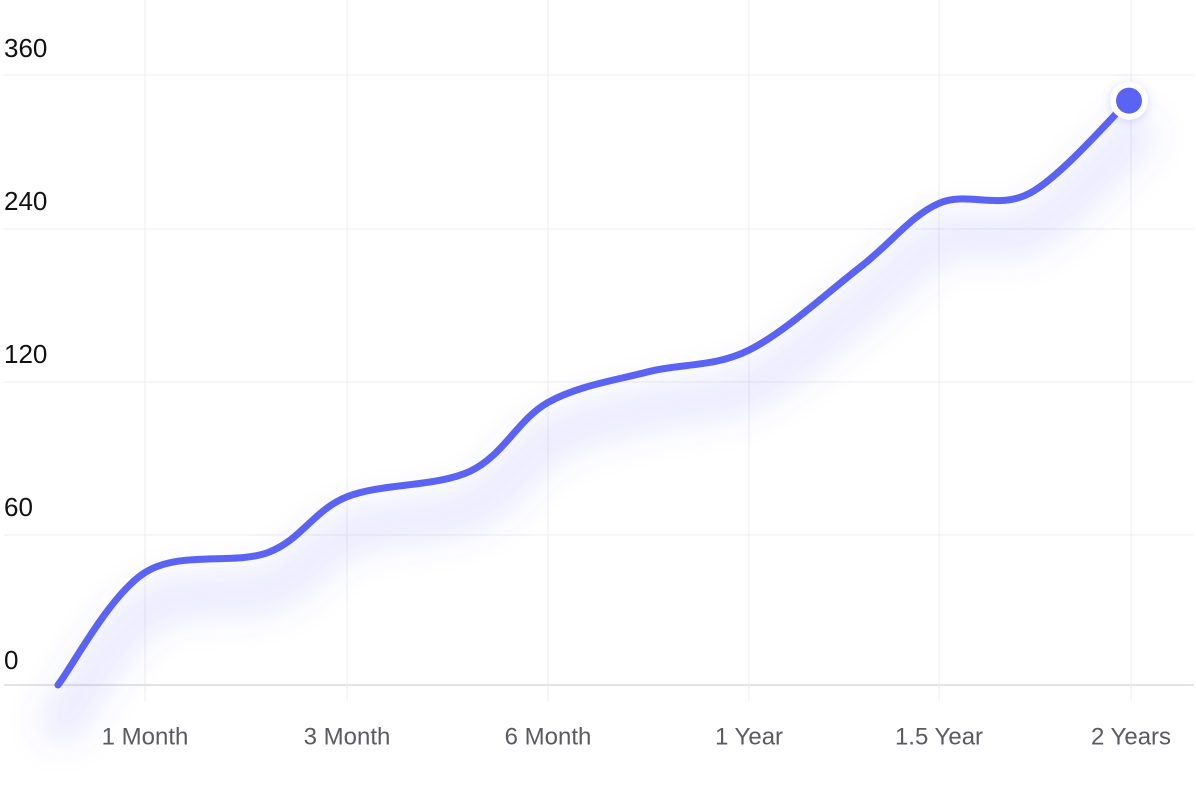  I want to click on x-tick-label: 1 Year, so click(749, 736).